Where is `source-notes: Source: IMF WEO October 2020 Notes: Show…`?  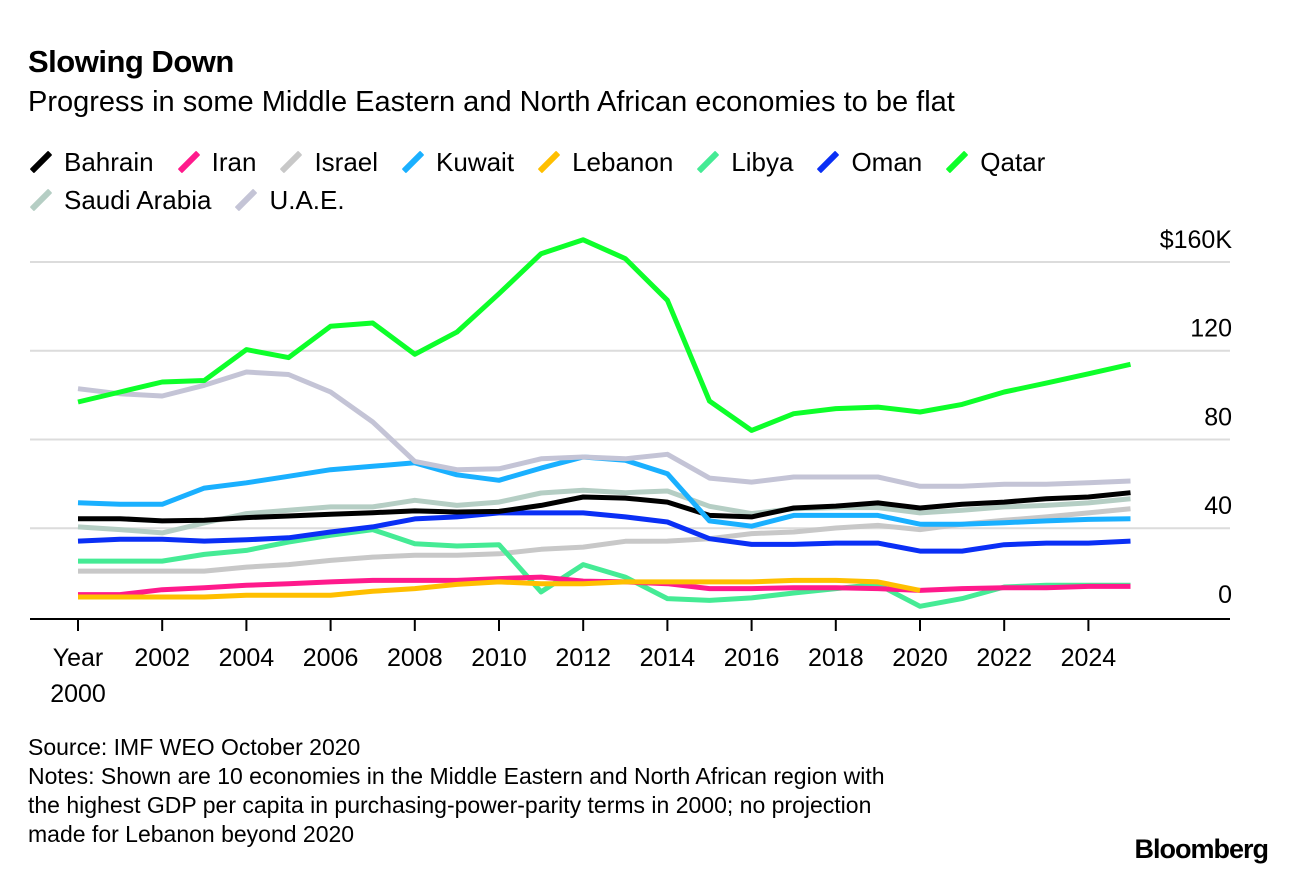 source-notes: Source: IMF WEO October 2020 Notes: Show… is located at coordinates (456, 791).